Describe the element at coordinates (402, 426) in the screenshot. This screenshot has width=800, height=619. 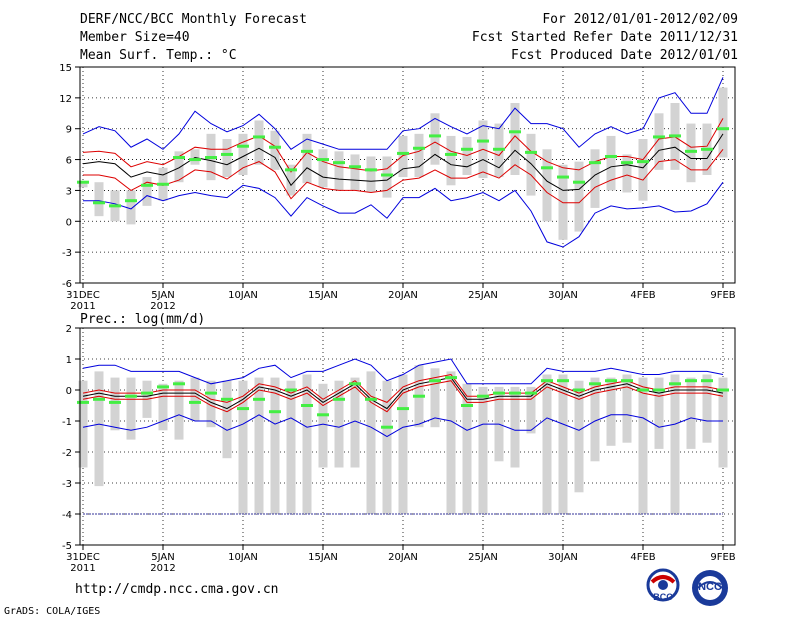
I see `series-line-min` at that location.